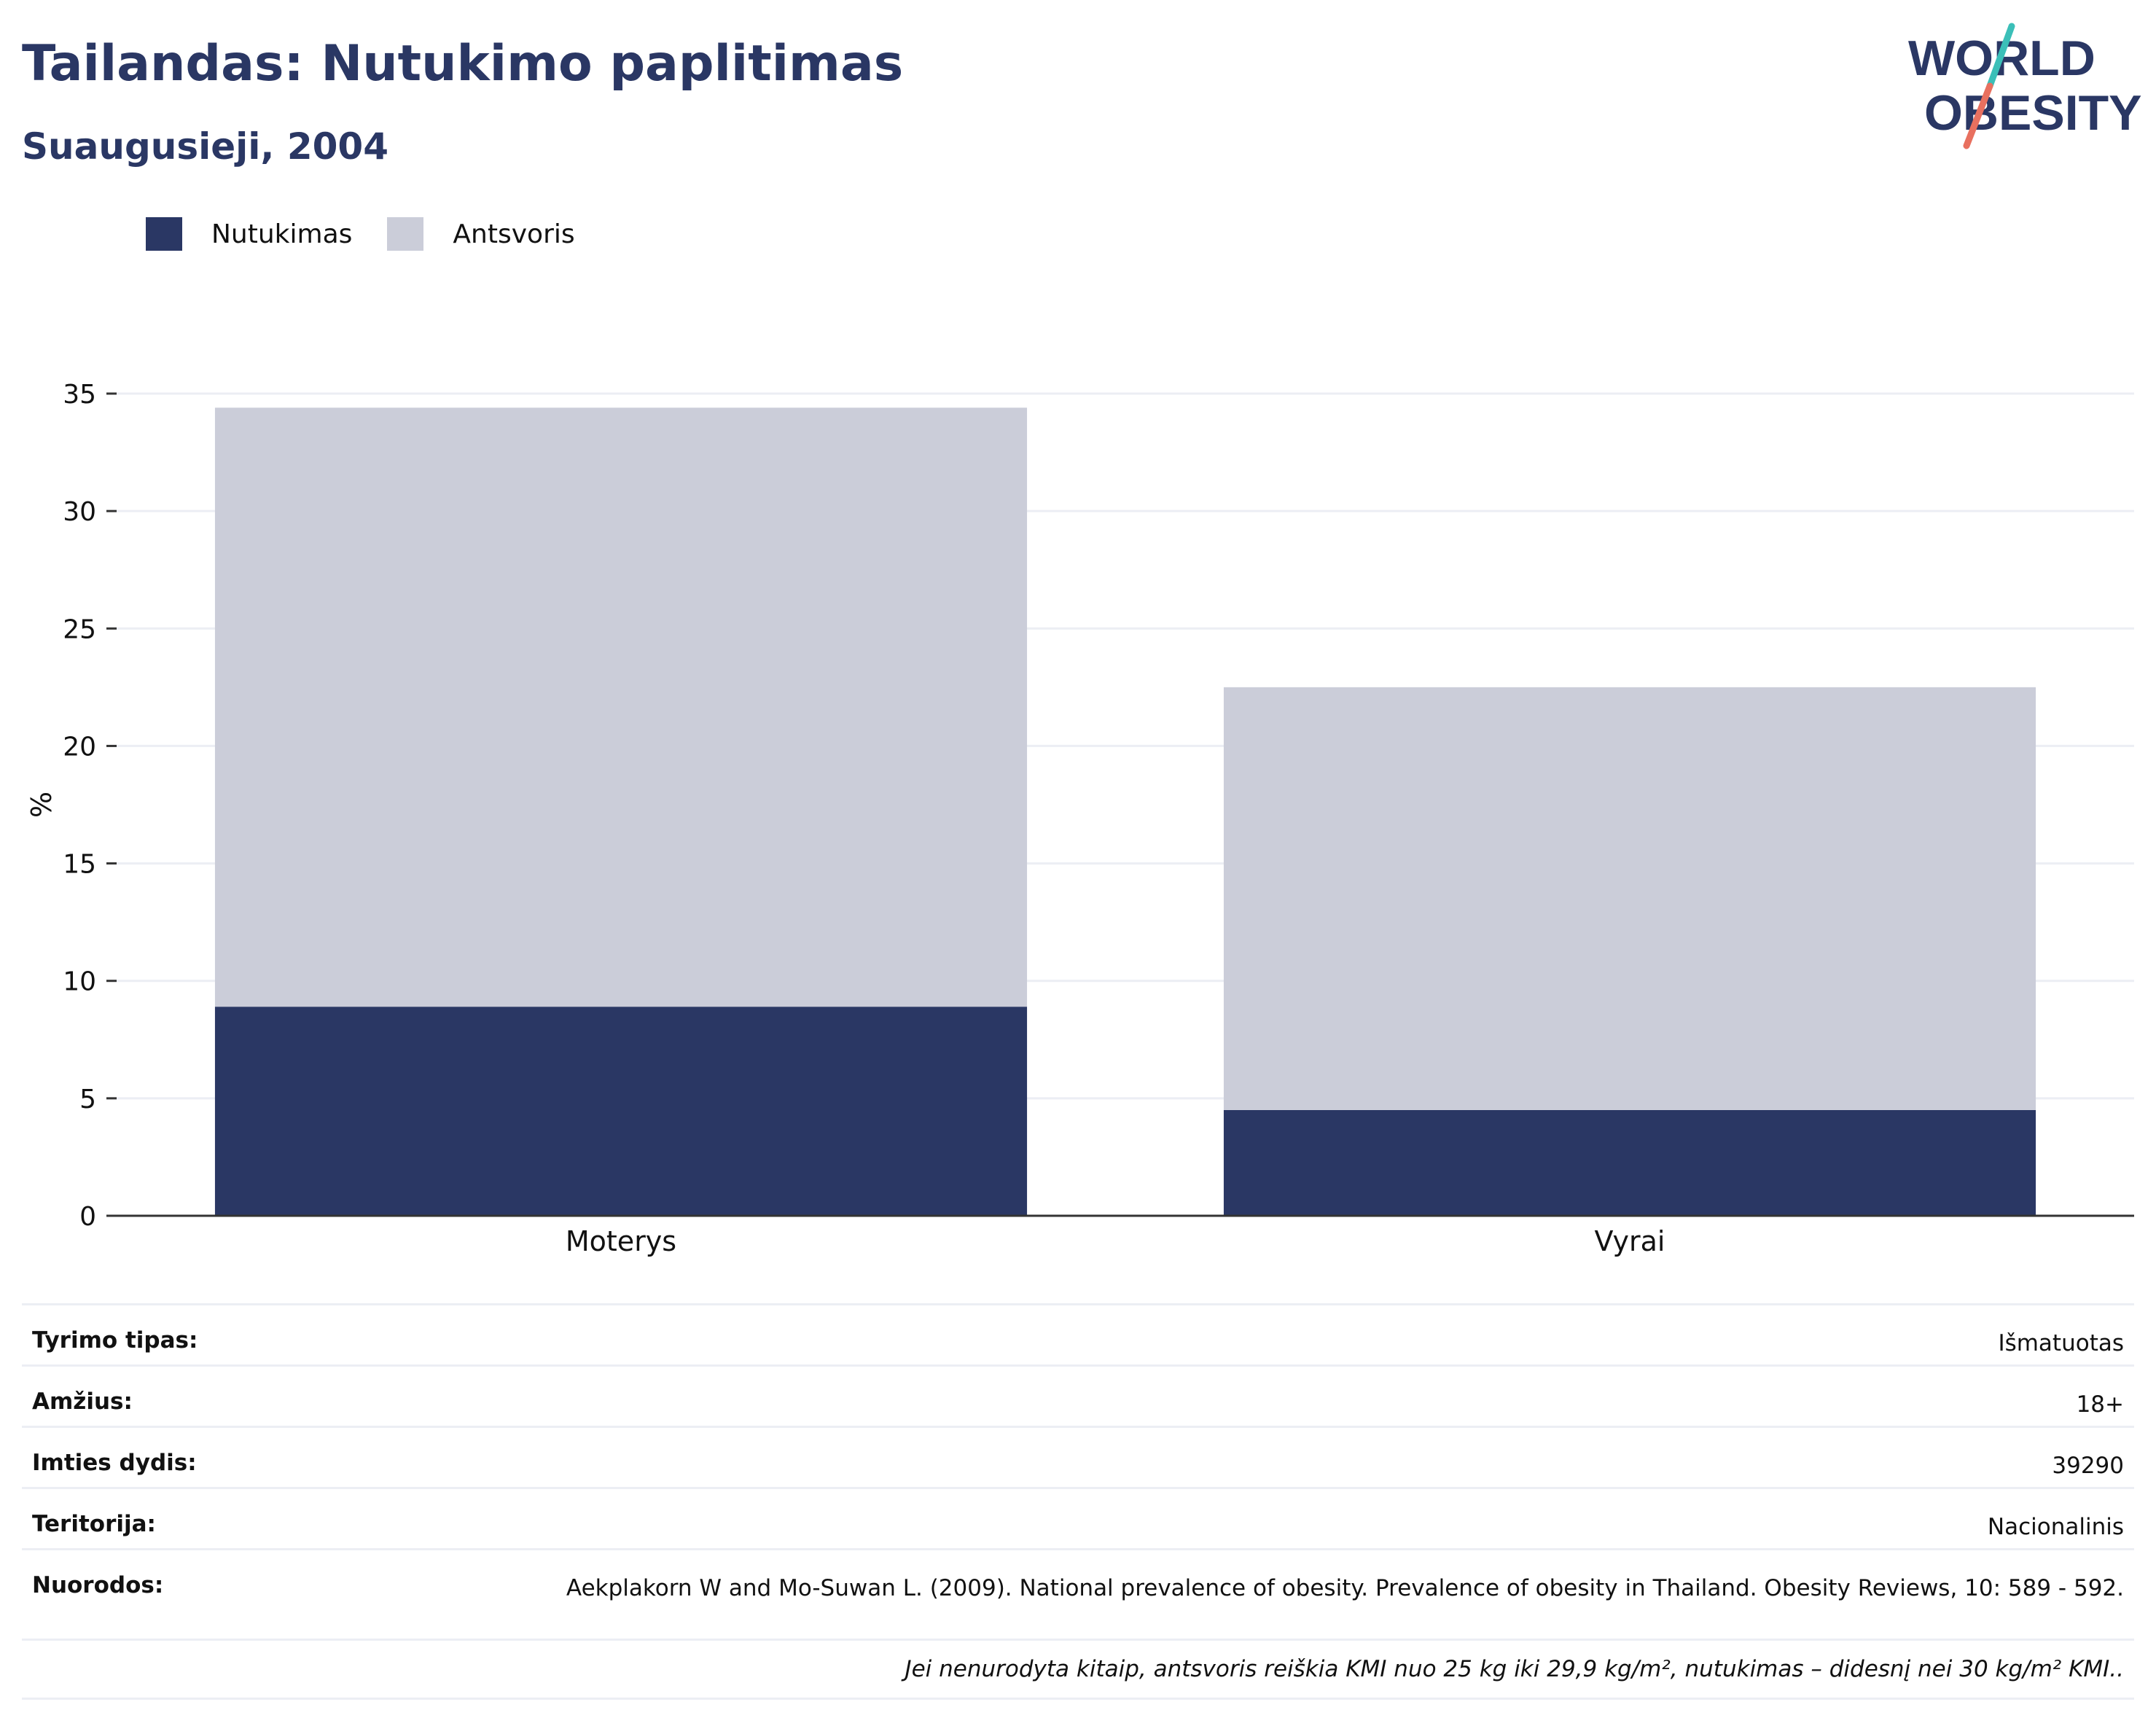 Image resolution: width=2156 pixels, height=1734 pixels. Describe the element at coordinates (79, 629) in the screenshot. I see `y-tick-label: 25` at that location.